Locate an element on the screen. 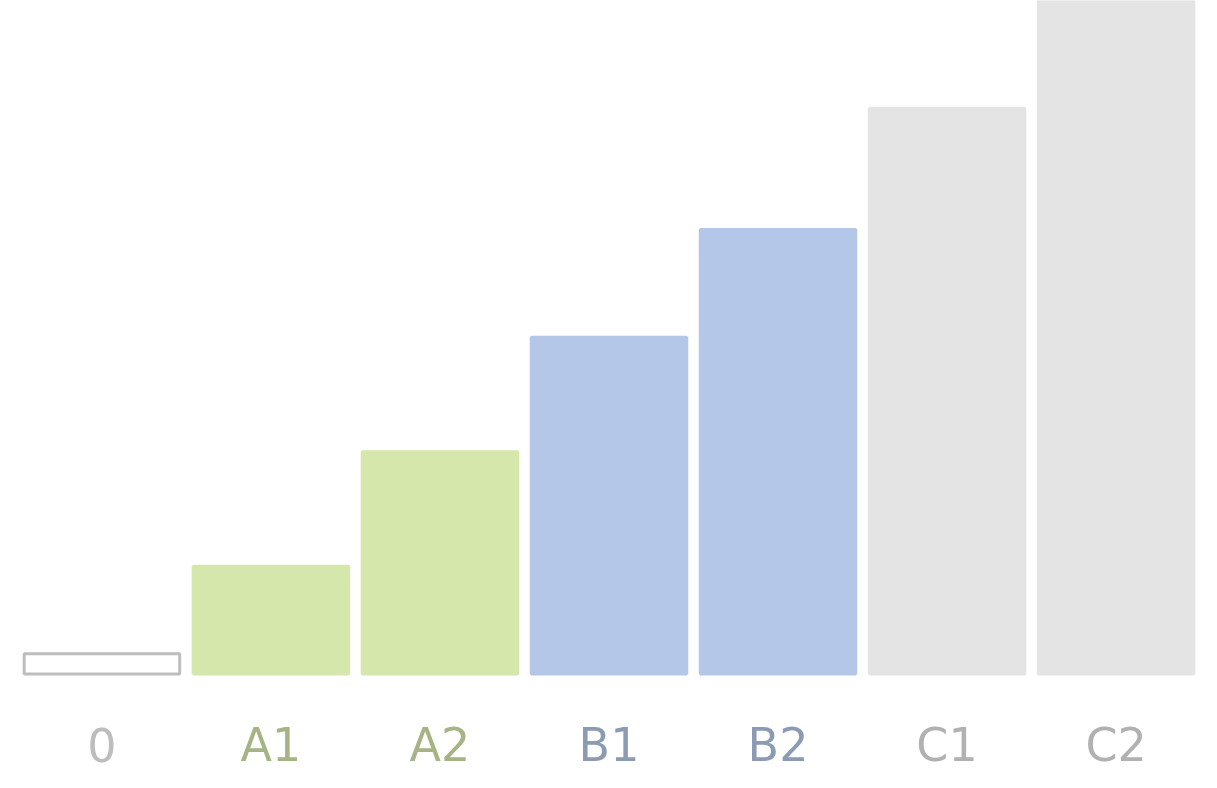 The width and height of the screenshot is (1217, 788). x-tick-label: A2 is located at coordinates (440, 744).